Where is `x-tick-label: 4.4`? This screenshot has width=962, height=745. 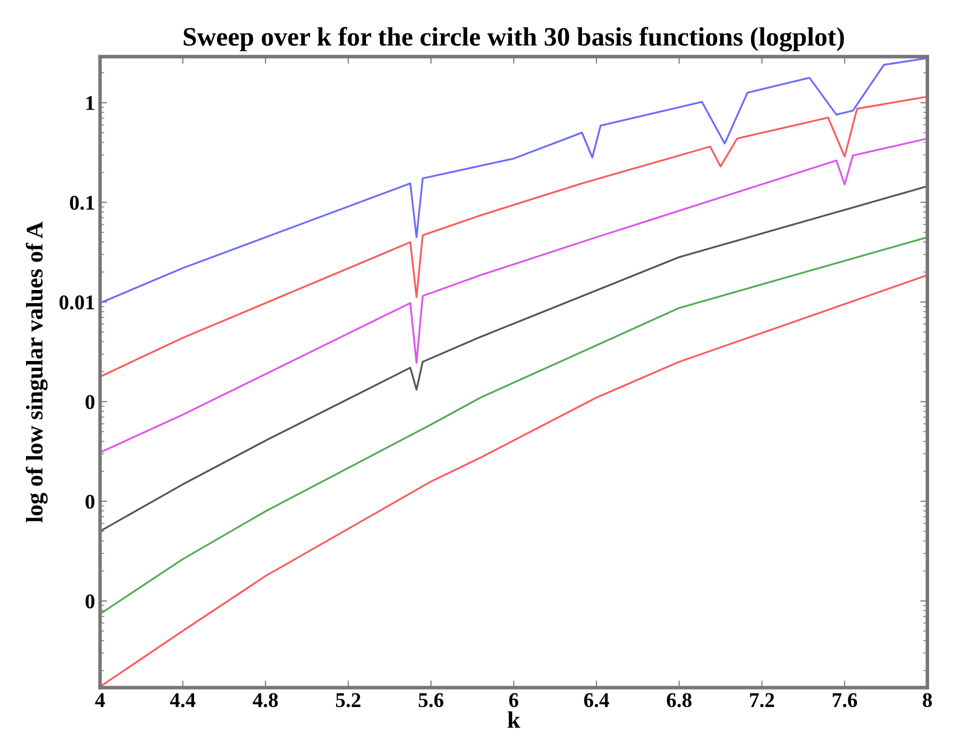
x-tick-label: 4.4 is located at coordinates (183, 700).